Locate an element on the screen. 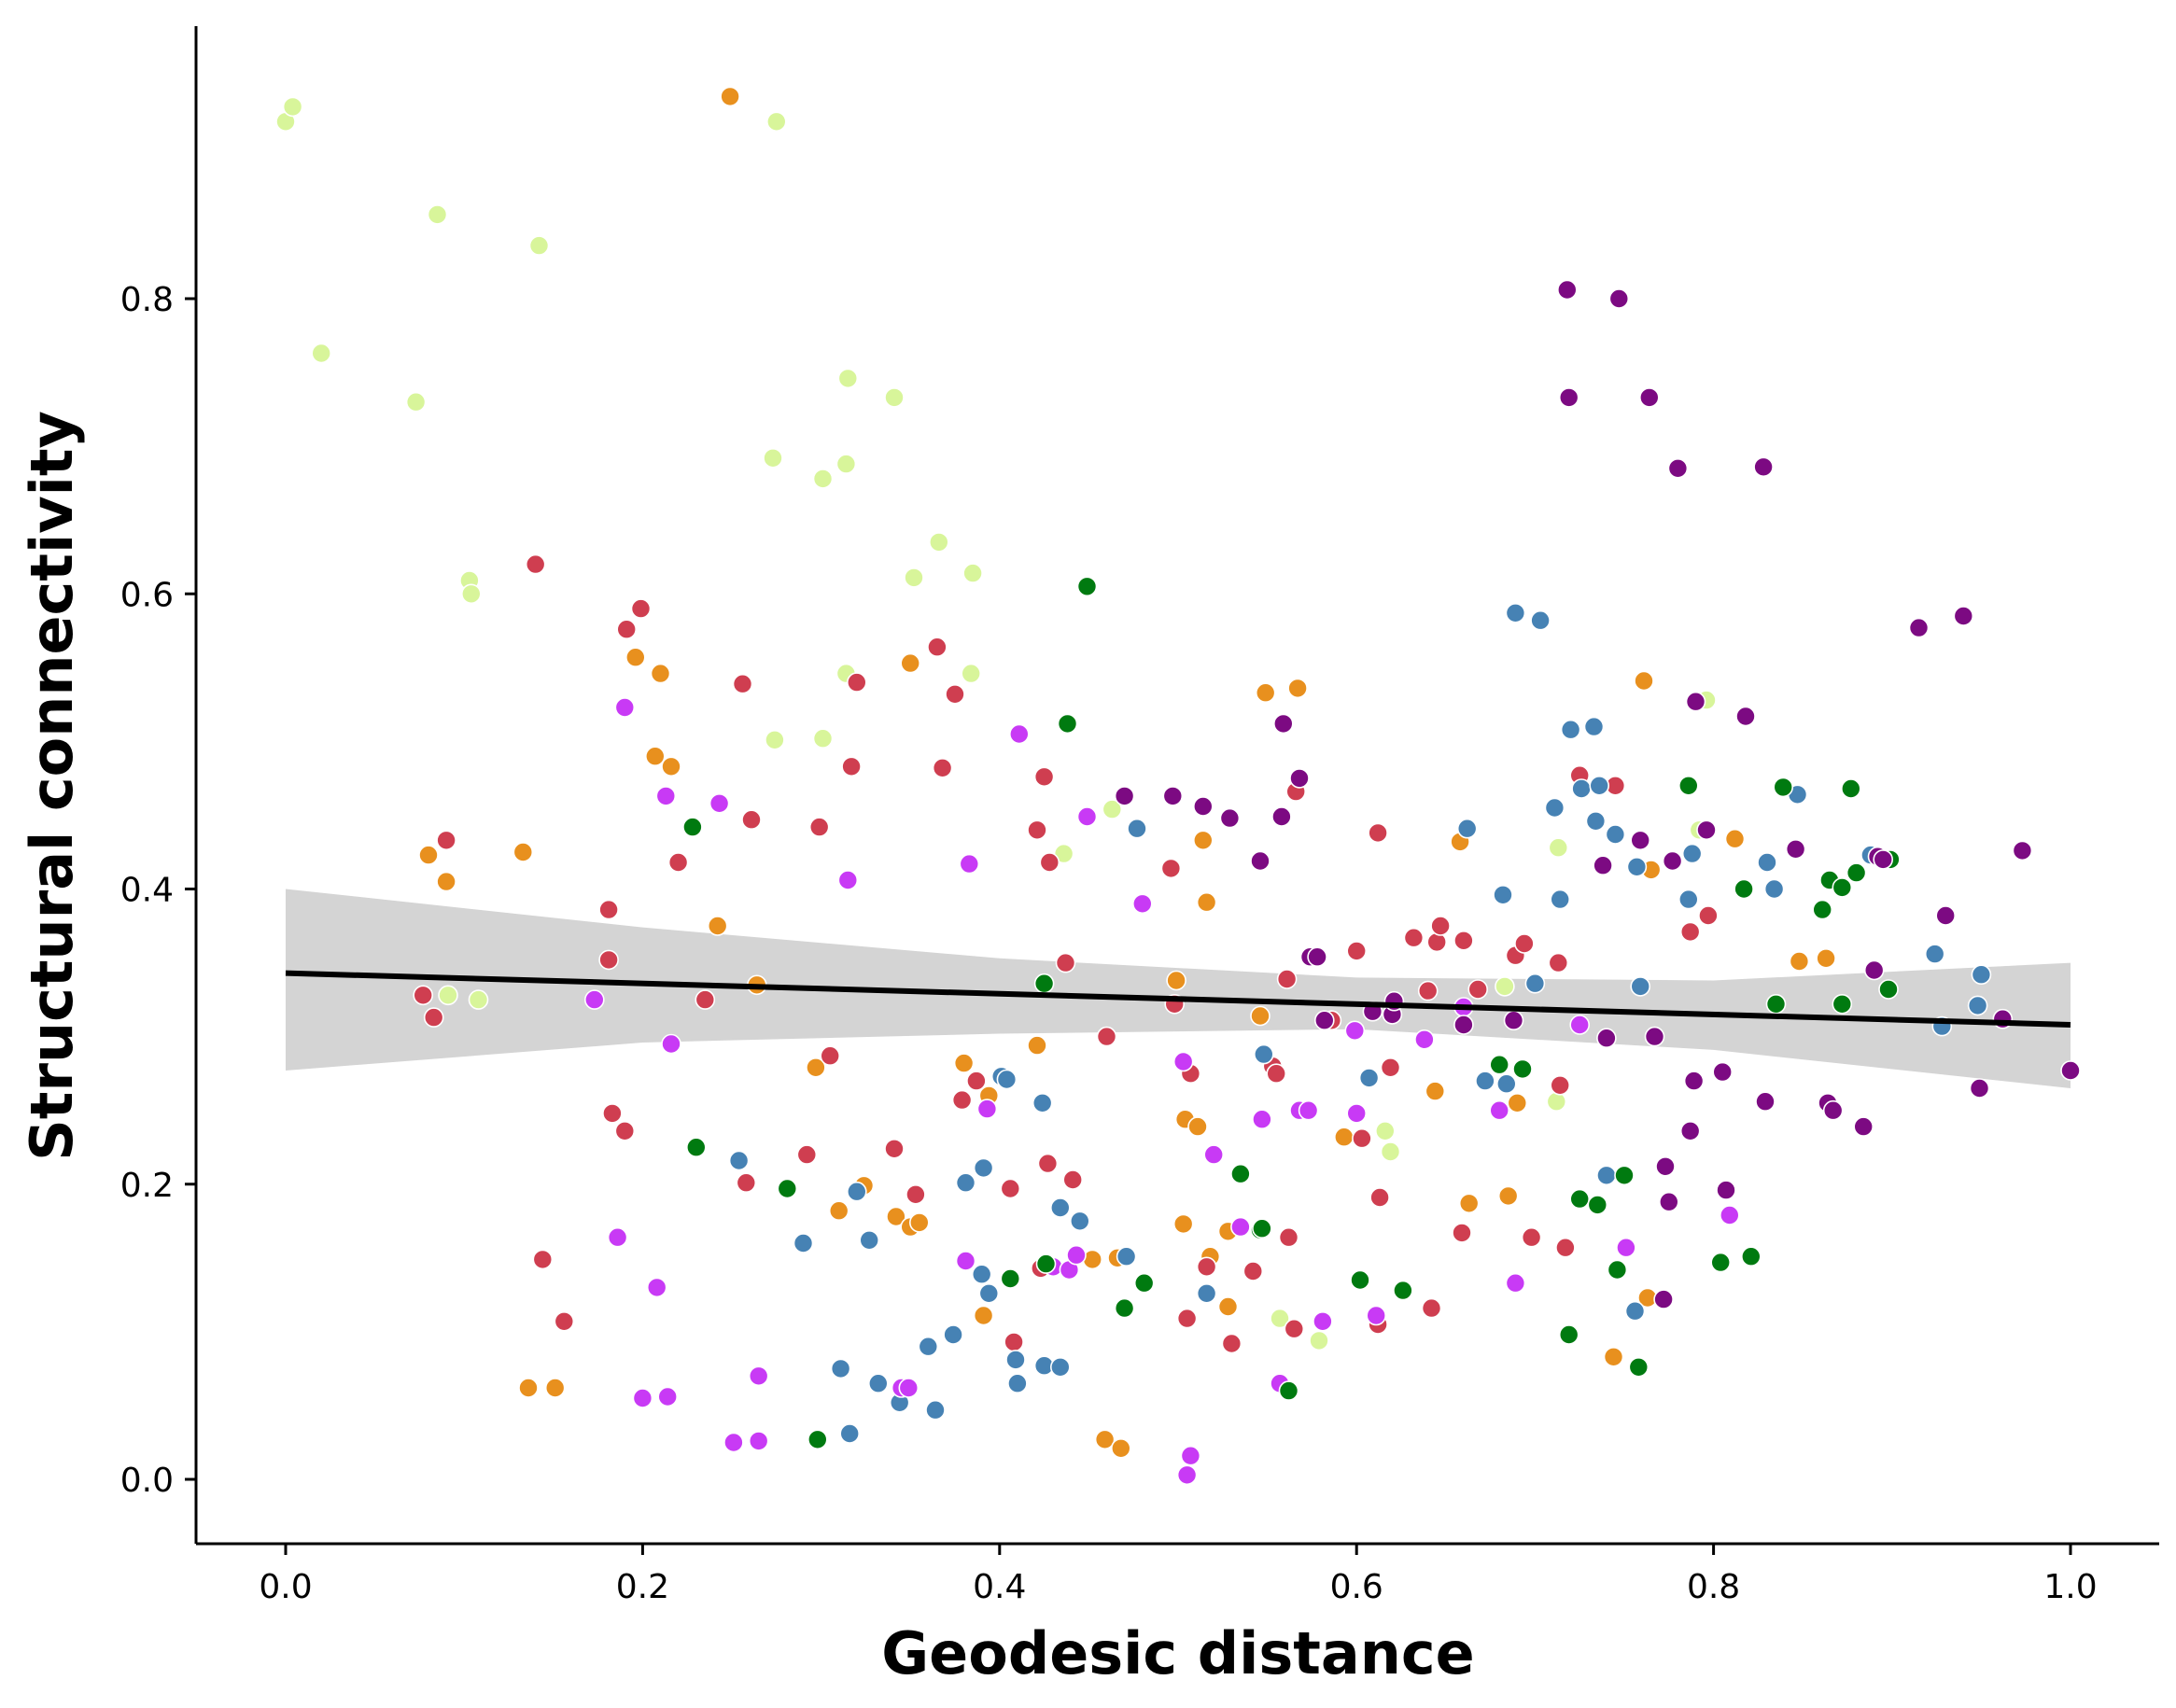 The image size is (2176, 1708). x-tick-label: 1.0 is located at coordinates (2070, 1587).